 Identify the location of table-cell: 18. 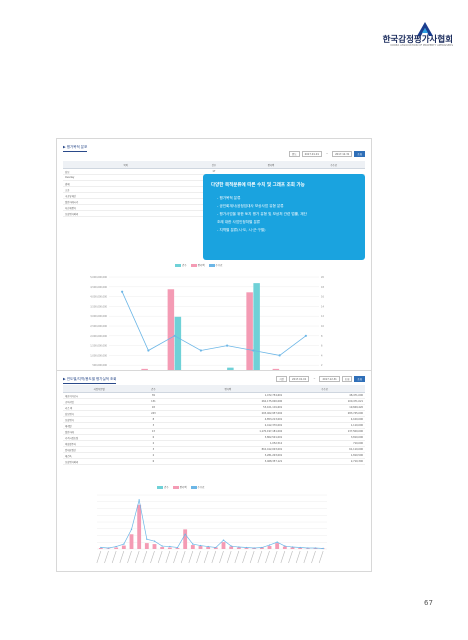
(153, 407).